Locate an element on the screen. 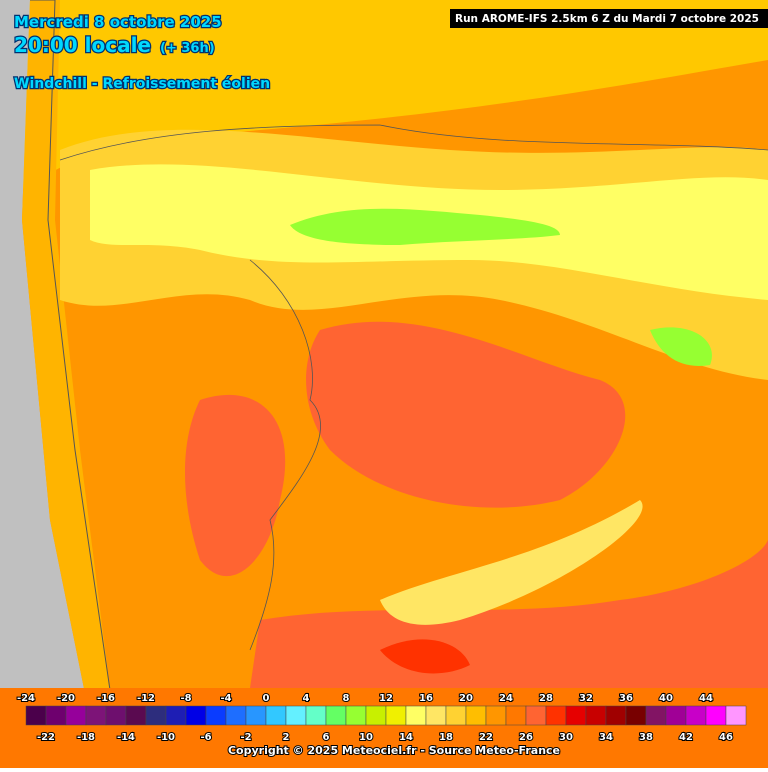  time: 20:00 locale is located at coordinates (82, 45).